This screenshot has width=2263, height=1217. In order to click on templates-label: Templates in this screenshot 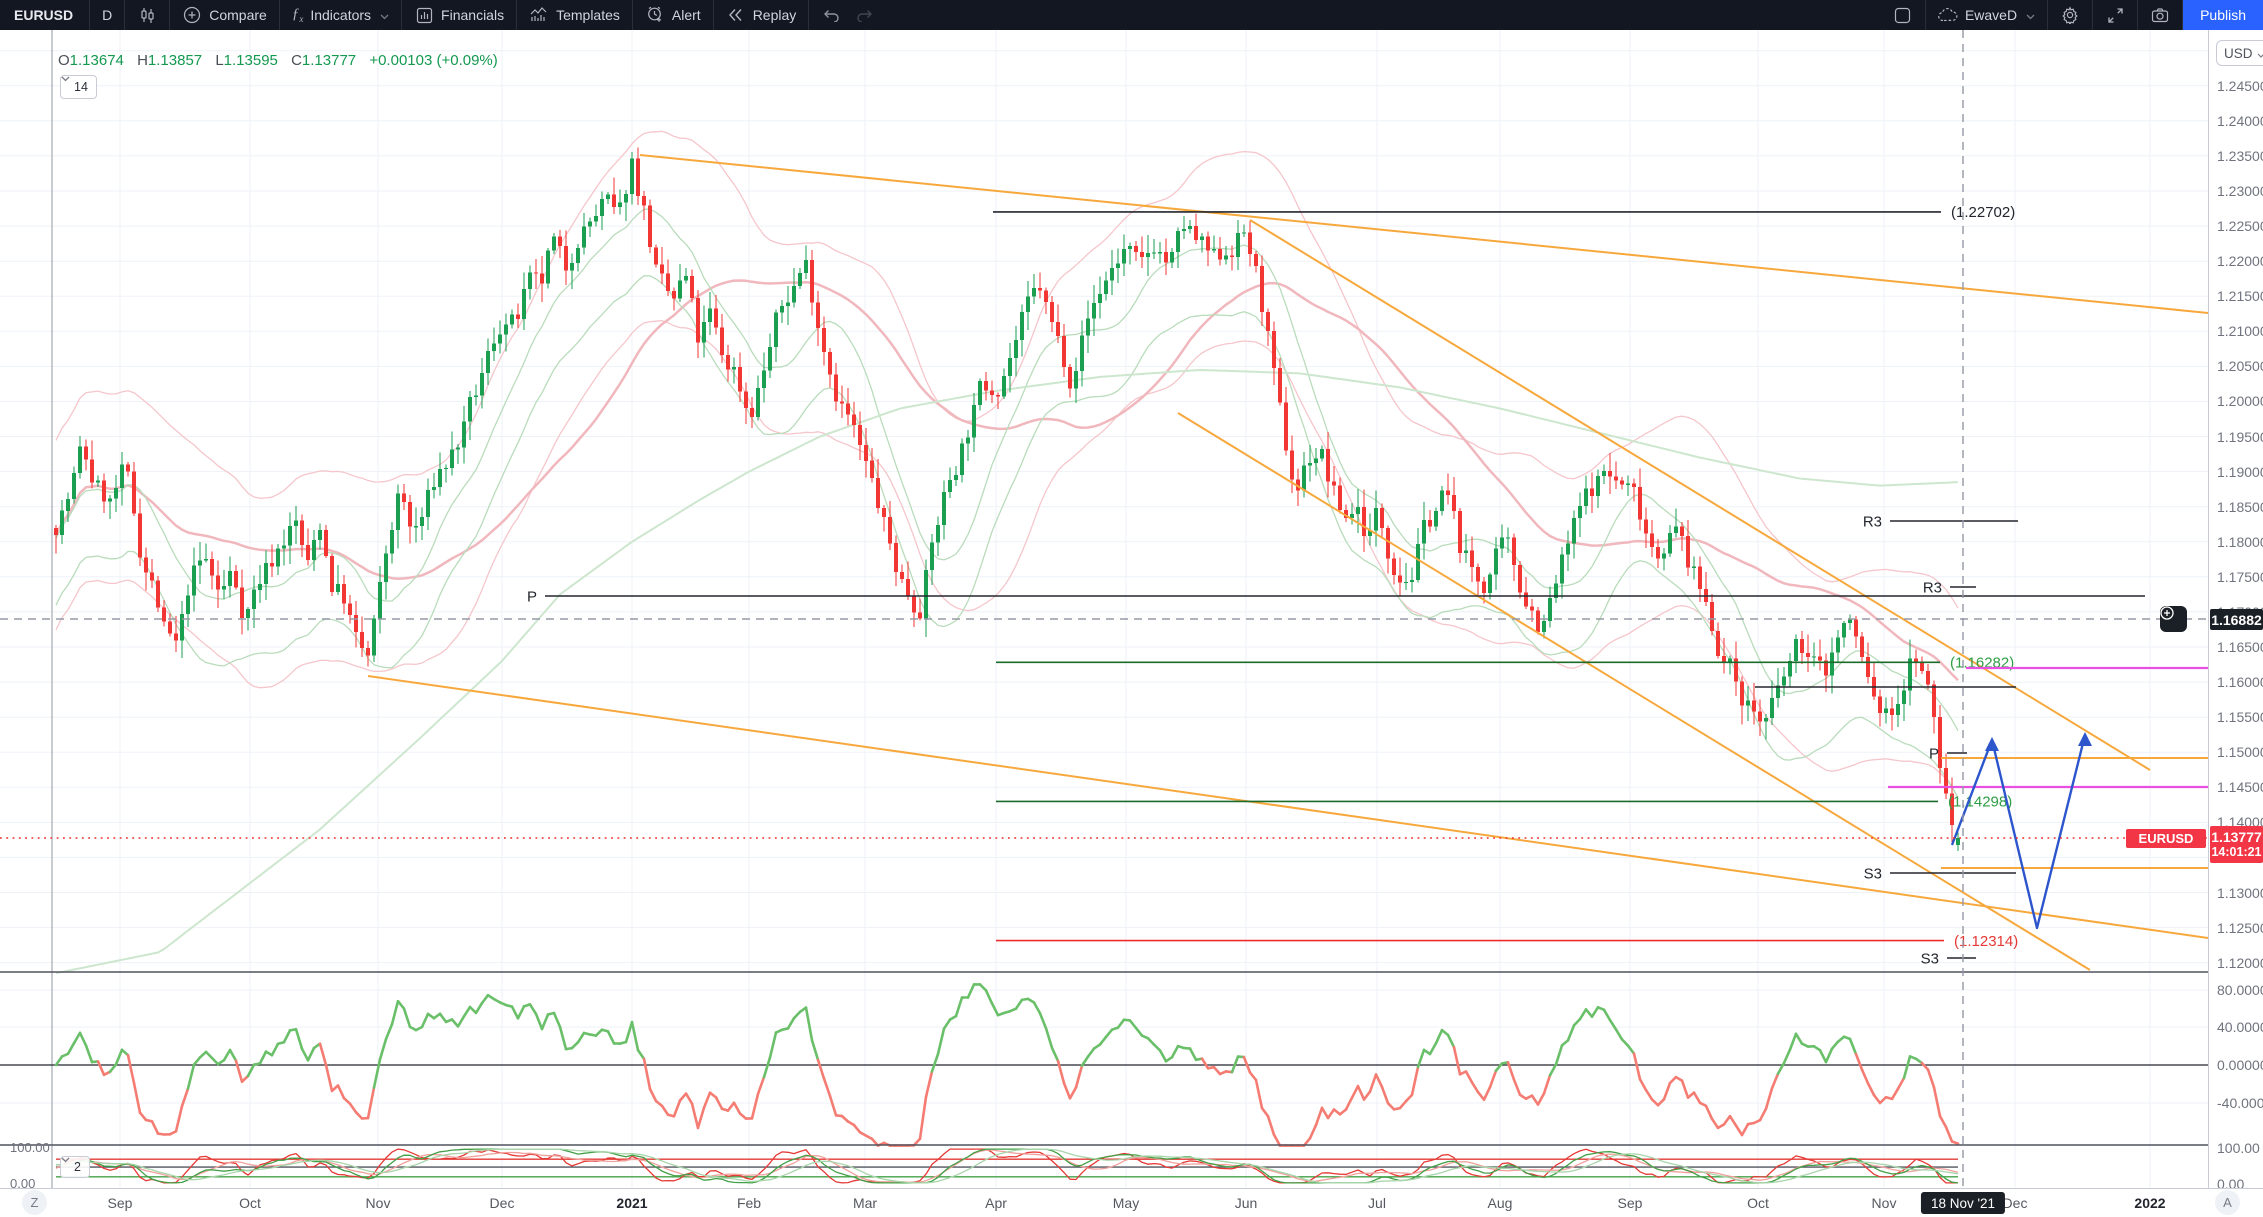, I will do `click(588, 15)`.